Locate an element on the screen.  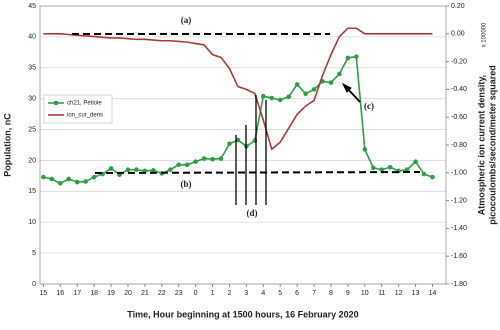
legend-label: ch21, Petiole is located at coordinates (84, 104).